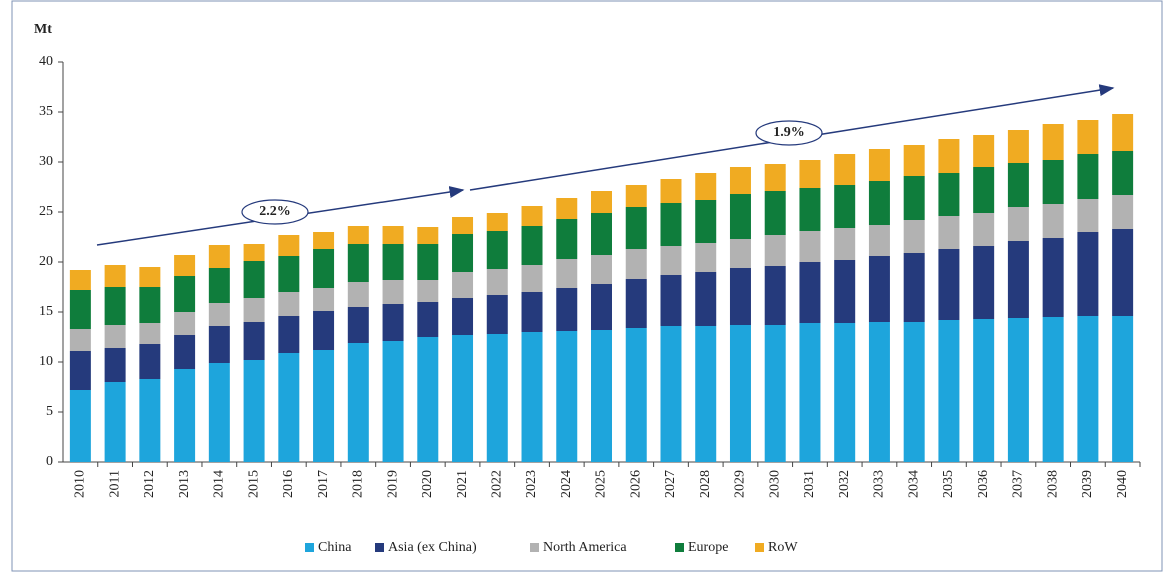  Describe the element at coordinates (1087, 484) in the screenshot. I see `x-tick-label: 2039` at that location.